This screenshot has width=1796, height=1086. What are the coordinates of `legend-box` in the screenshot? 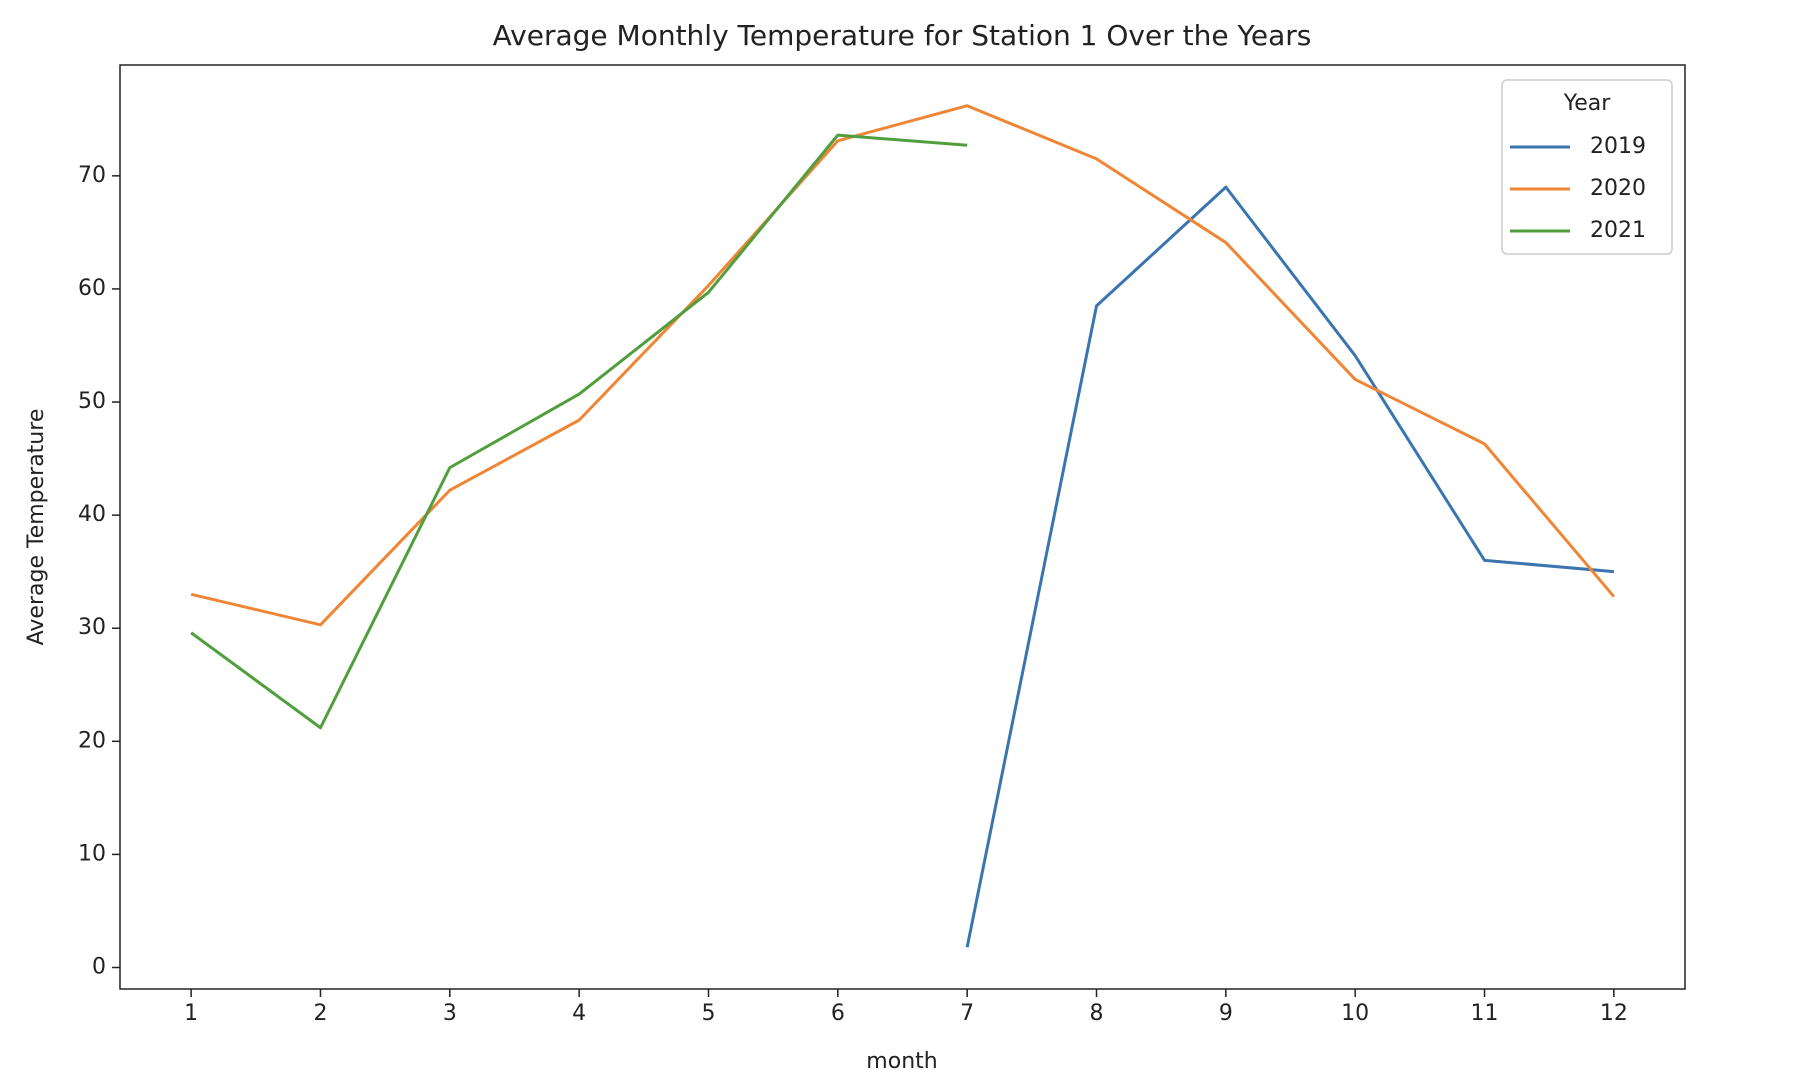 It's located at (1587, 167).